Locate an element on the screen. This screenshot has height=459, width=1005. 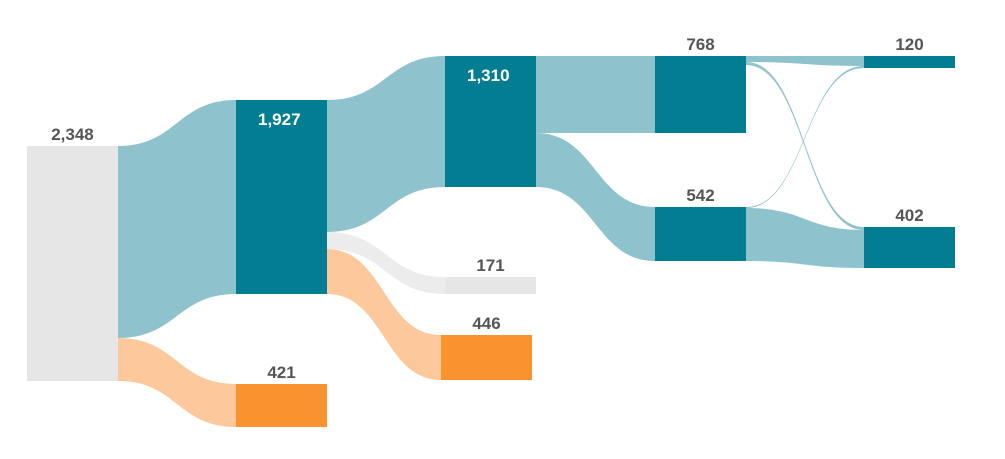
node-label-n4: 171 is located at coordinates (490, 265).